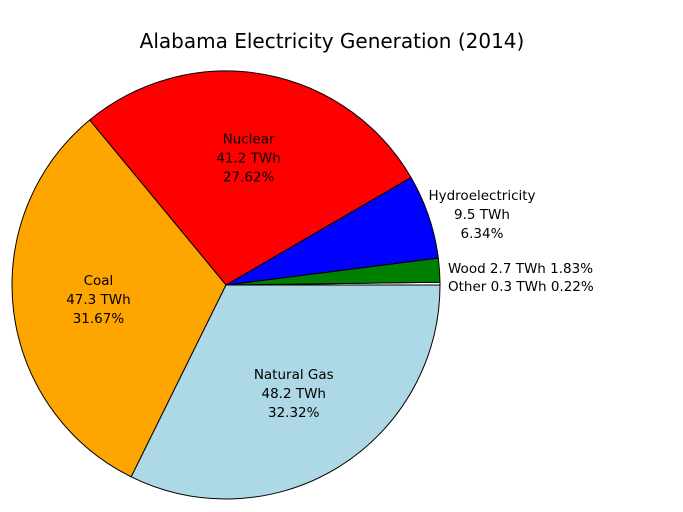  I want to click on slice-label-hydroelectricity-name: Hydroelectricity, so click(481, 196).